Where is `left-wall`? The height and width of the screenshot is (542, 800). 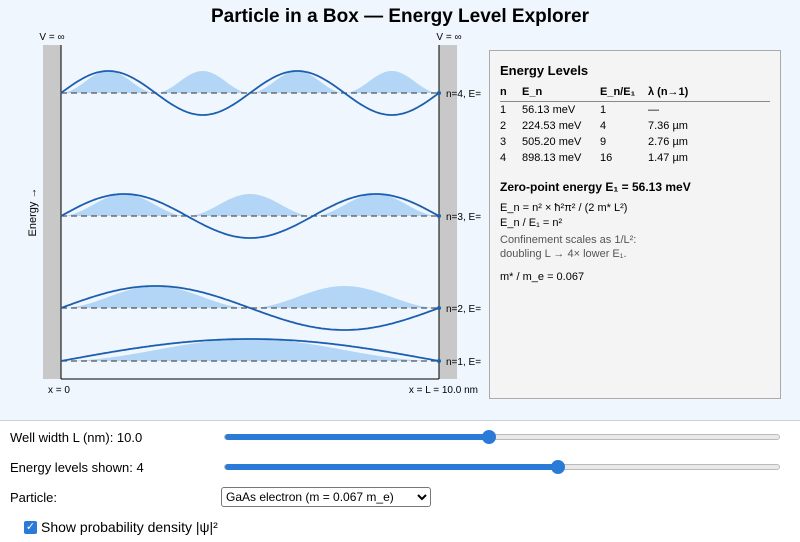
left-wall is located at coordinates (52, 212).